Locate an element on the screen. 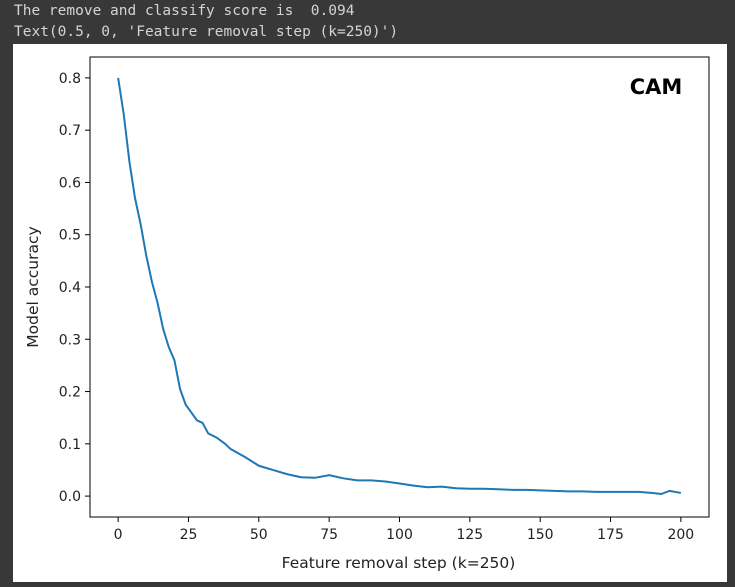 This screenshot has height=587, width=735. y-tick-label: 0.0 is located at coordinates (70, 497).